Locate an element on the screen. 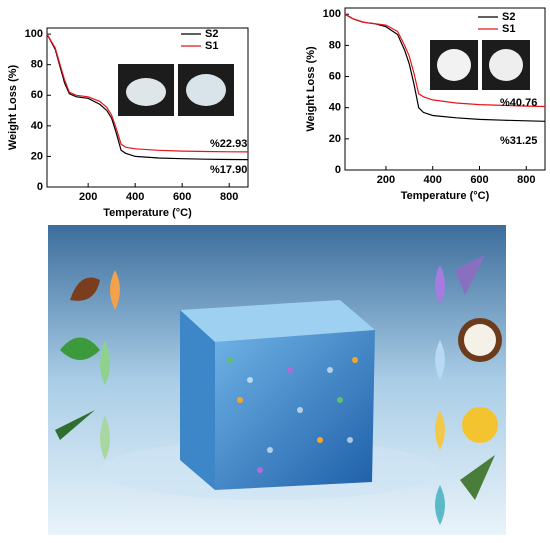  annotation: %22.93 is located at coordinates (228, 144).